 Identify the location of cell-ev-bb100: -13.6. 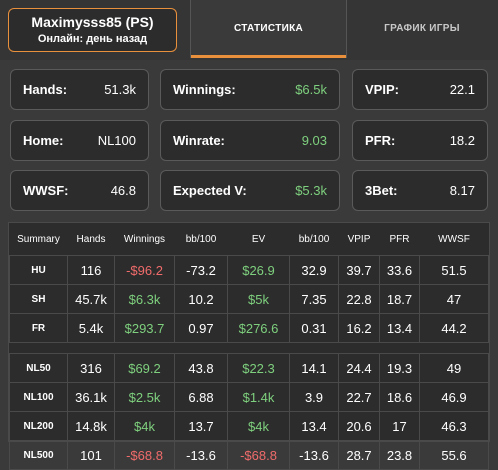
(314, 455).